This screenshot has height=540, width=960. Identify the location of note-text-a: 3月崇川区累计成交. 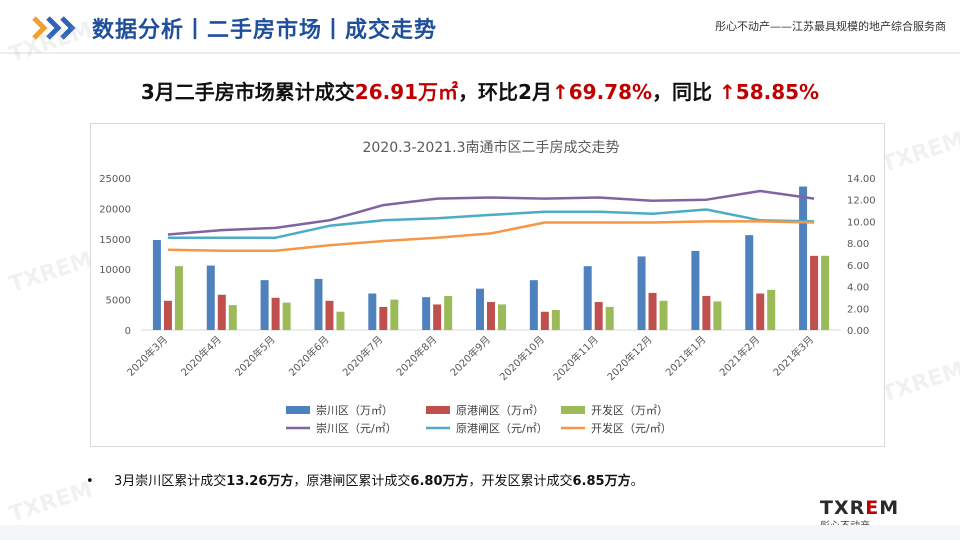
(170, 481).